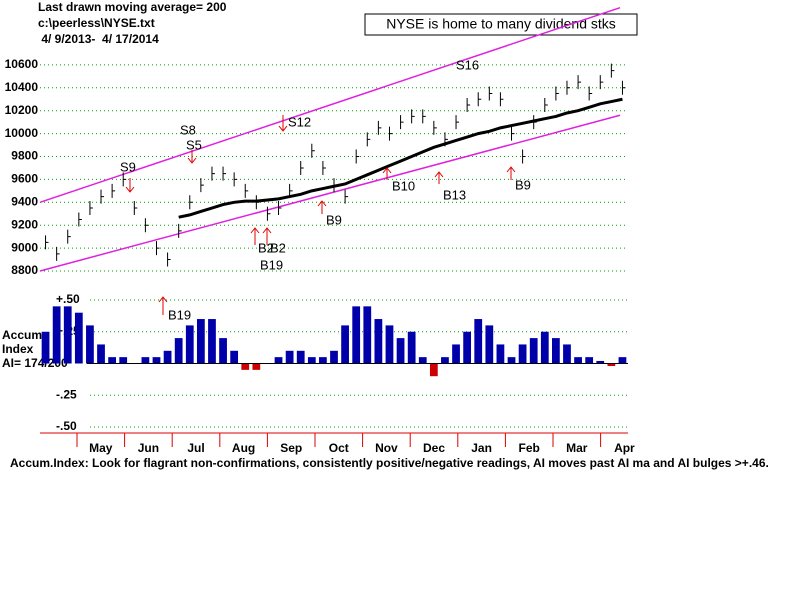 The height and width of the screenshot is (600, 800). I want to click on accum-label: Index, so click(18, 349).